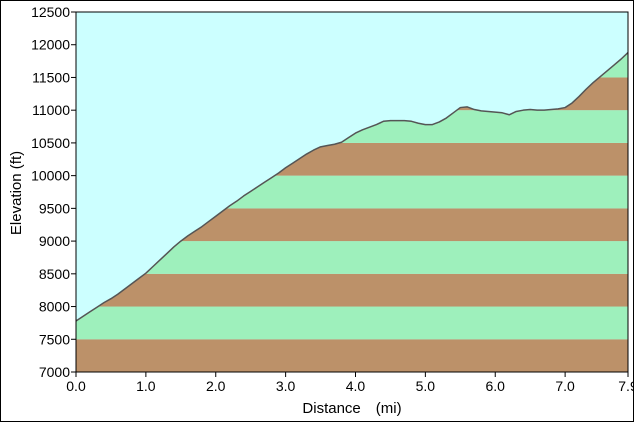  I want to click on x-tick-label: 2.0, so click(216, 386).